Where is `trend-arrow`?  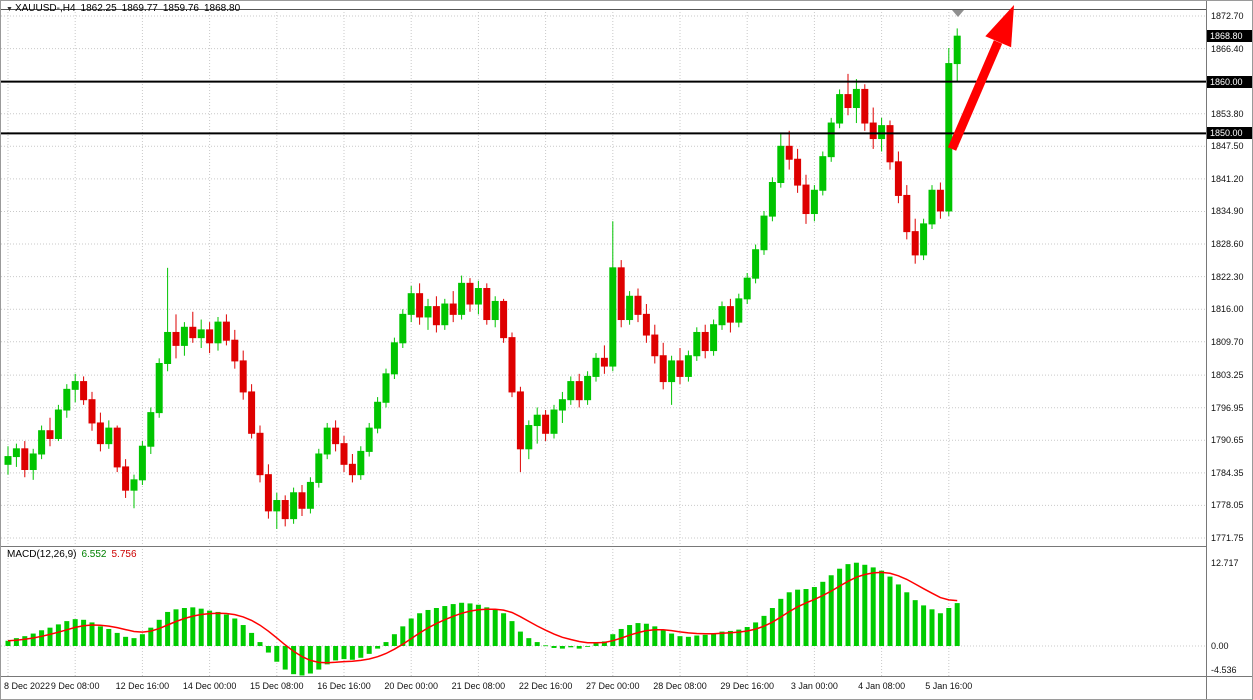 trend-arrow is located at coordinates (980, 78).